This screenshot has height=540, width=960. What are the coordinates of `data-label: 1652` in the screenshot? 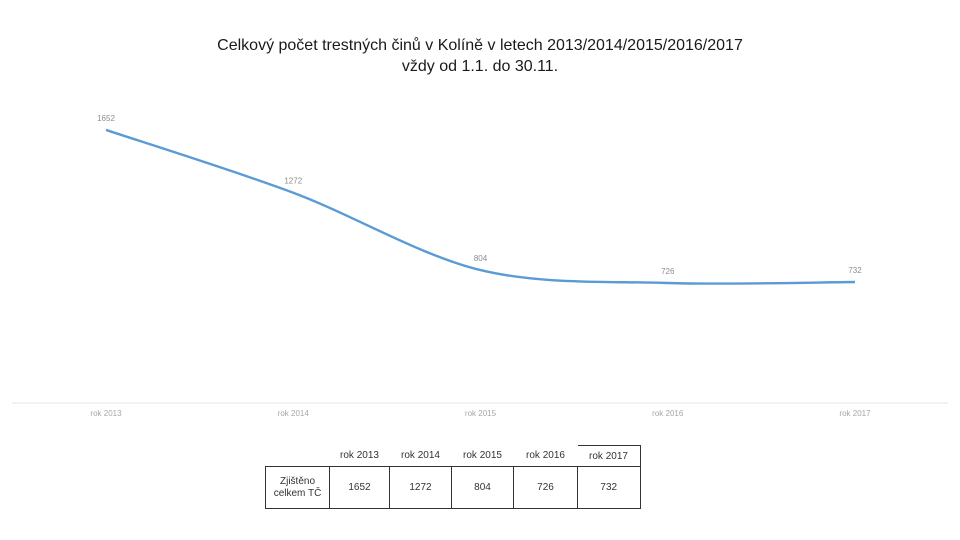 It's located at (106, 118).